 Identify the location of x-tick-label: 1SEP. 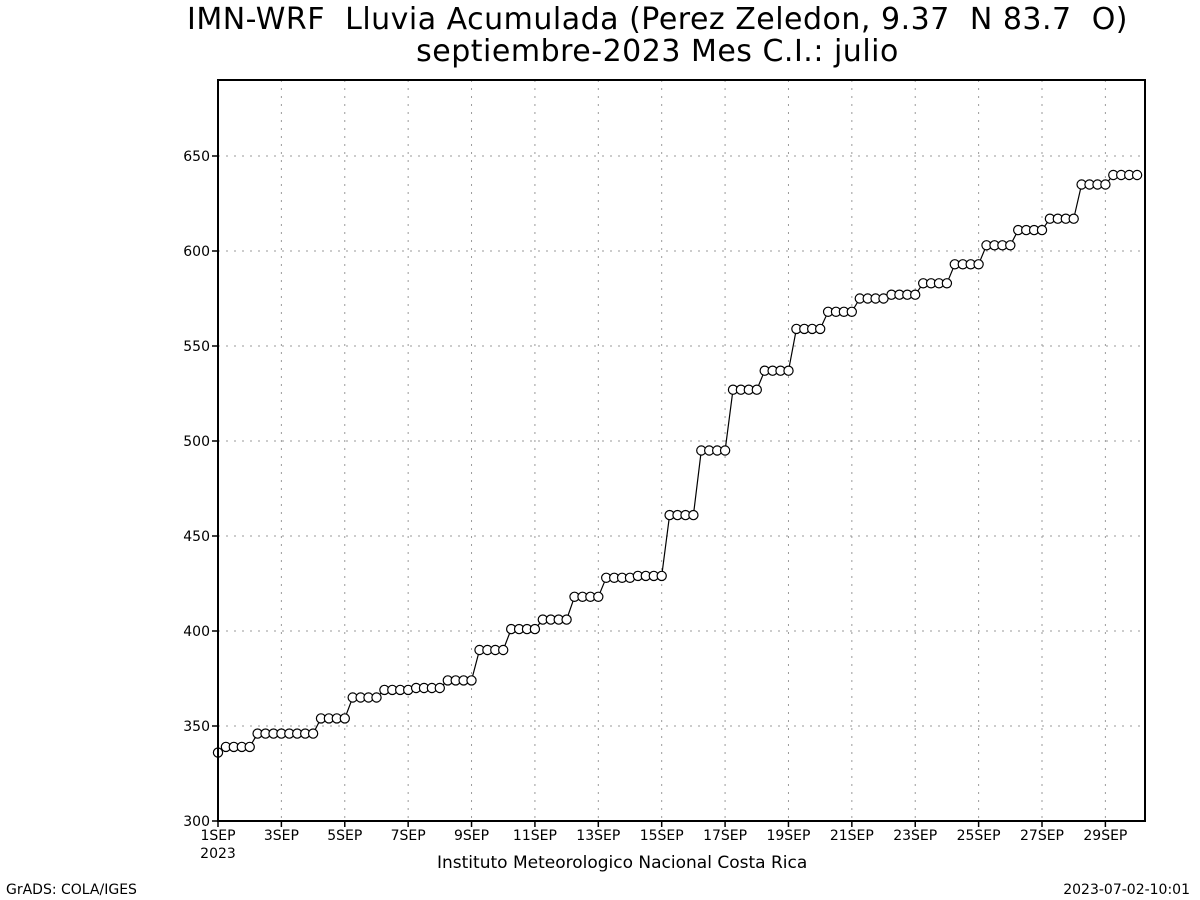
(217, 836).